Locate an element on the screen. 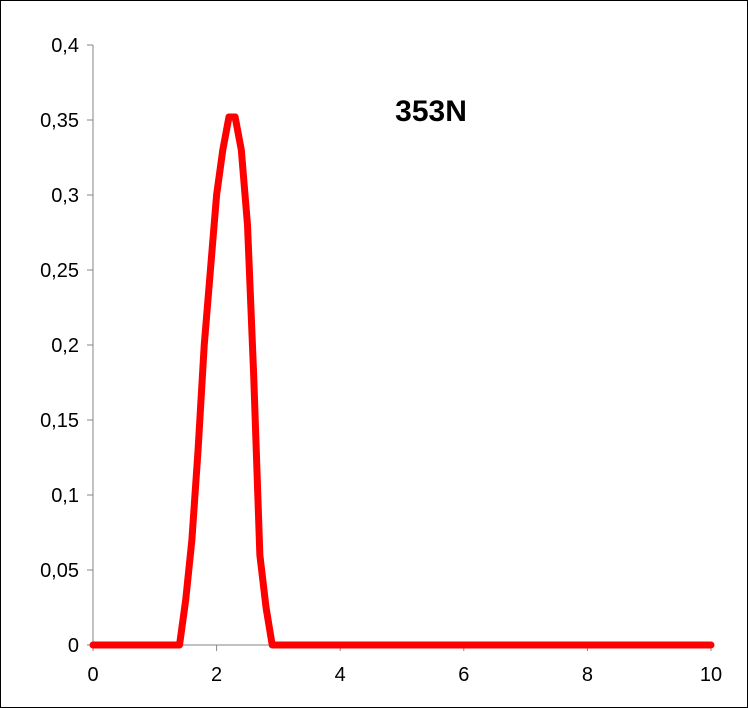 This screenshot has width=748, height=708. y-tick-label: 0,25 is located at coordinates (59, 271).